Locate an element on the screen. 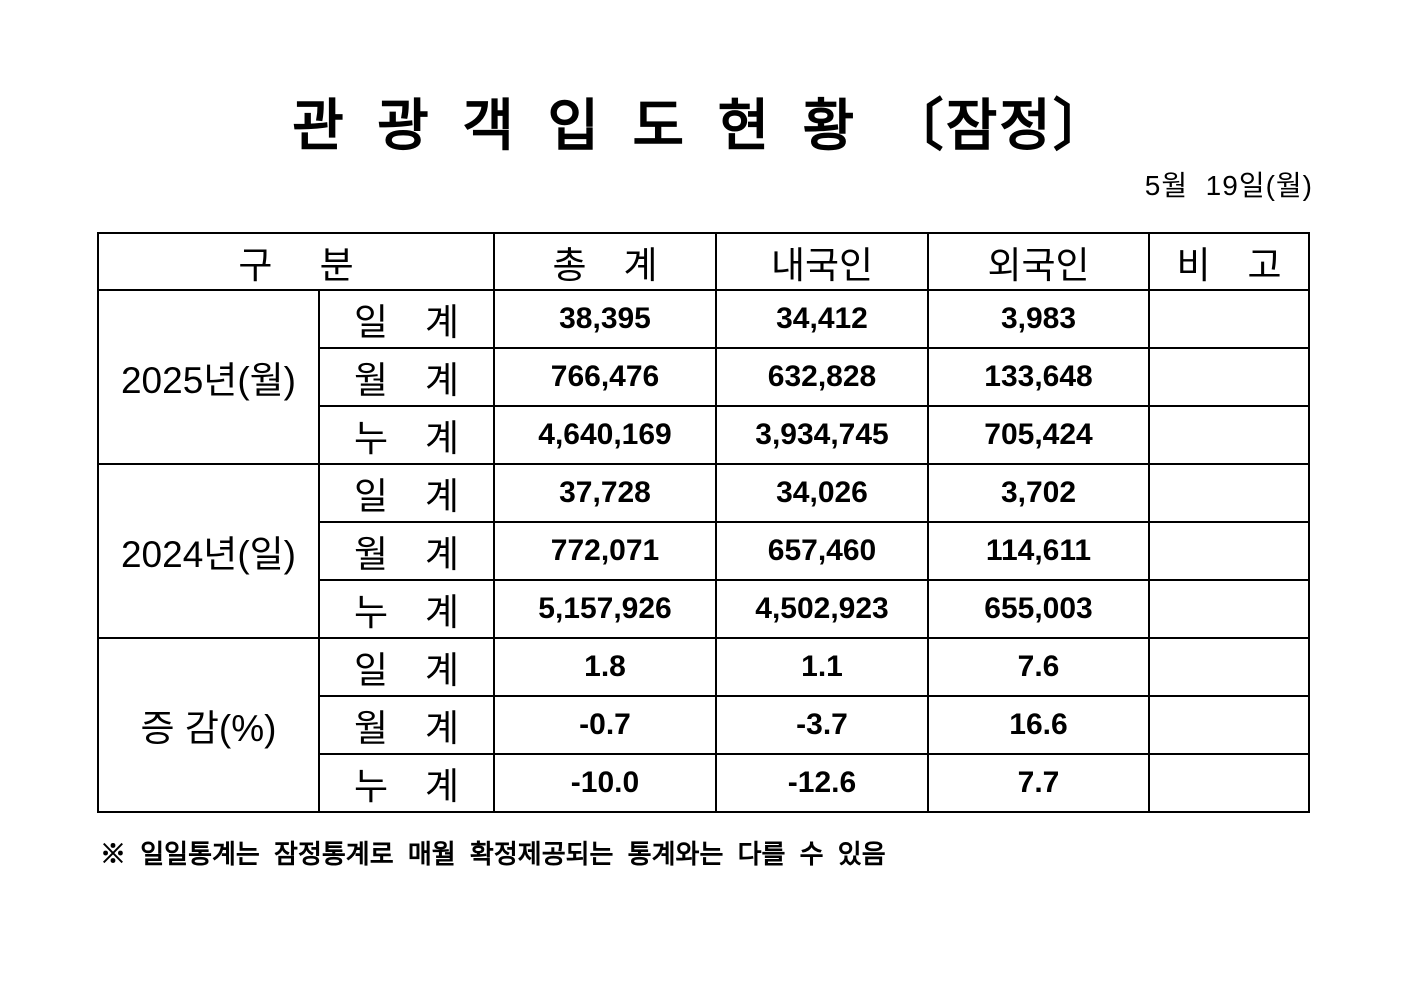 The image size is (1403, 992). footnote: ※ 일일통계는 잠정통계로 매월 확정제공되는 통계와는 다를 수 있음 is located at coordinates (493, 854).